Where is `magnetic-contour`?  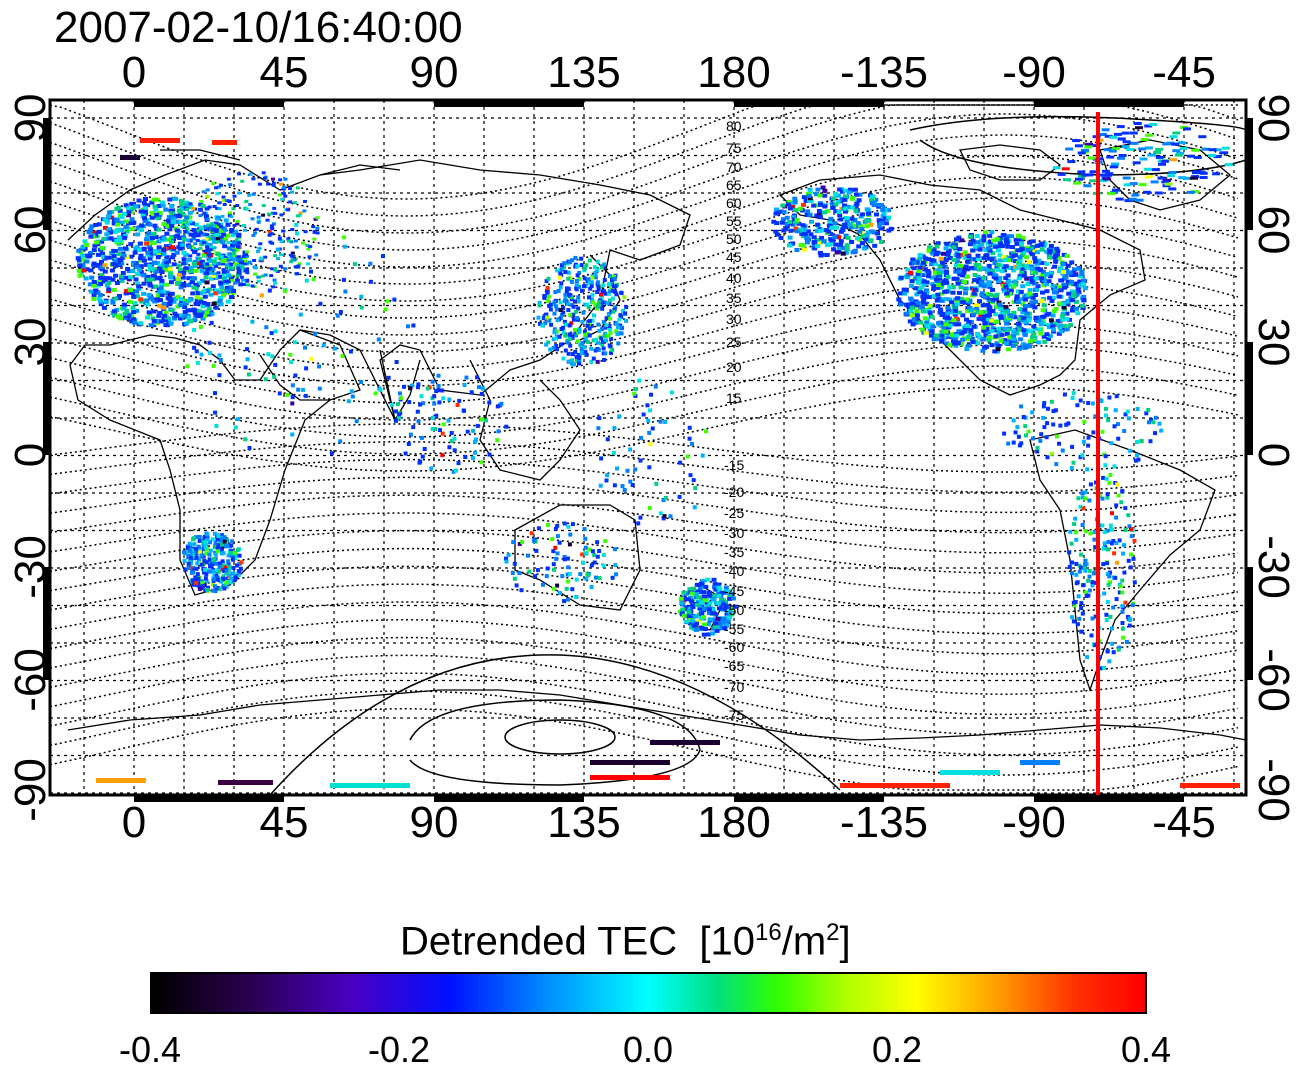 magnetic-contour is located at coordinates (644, 600).